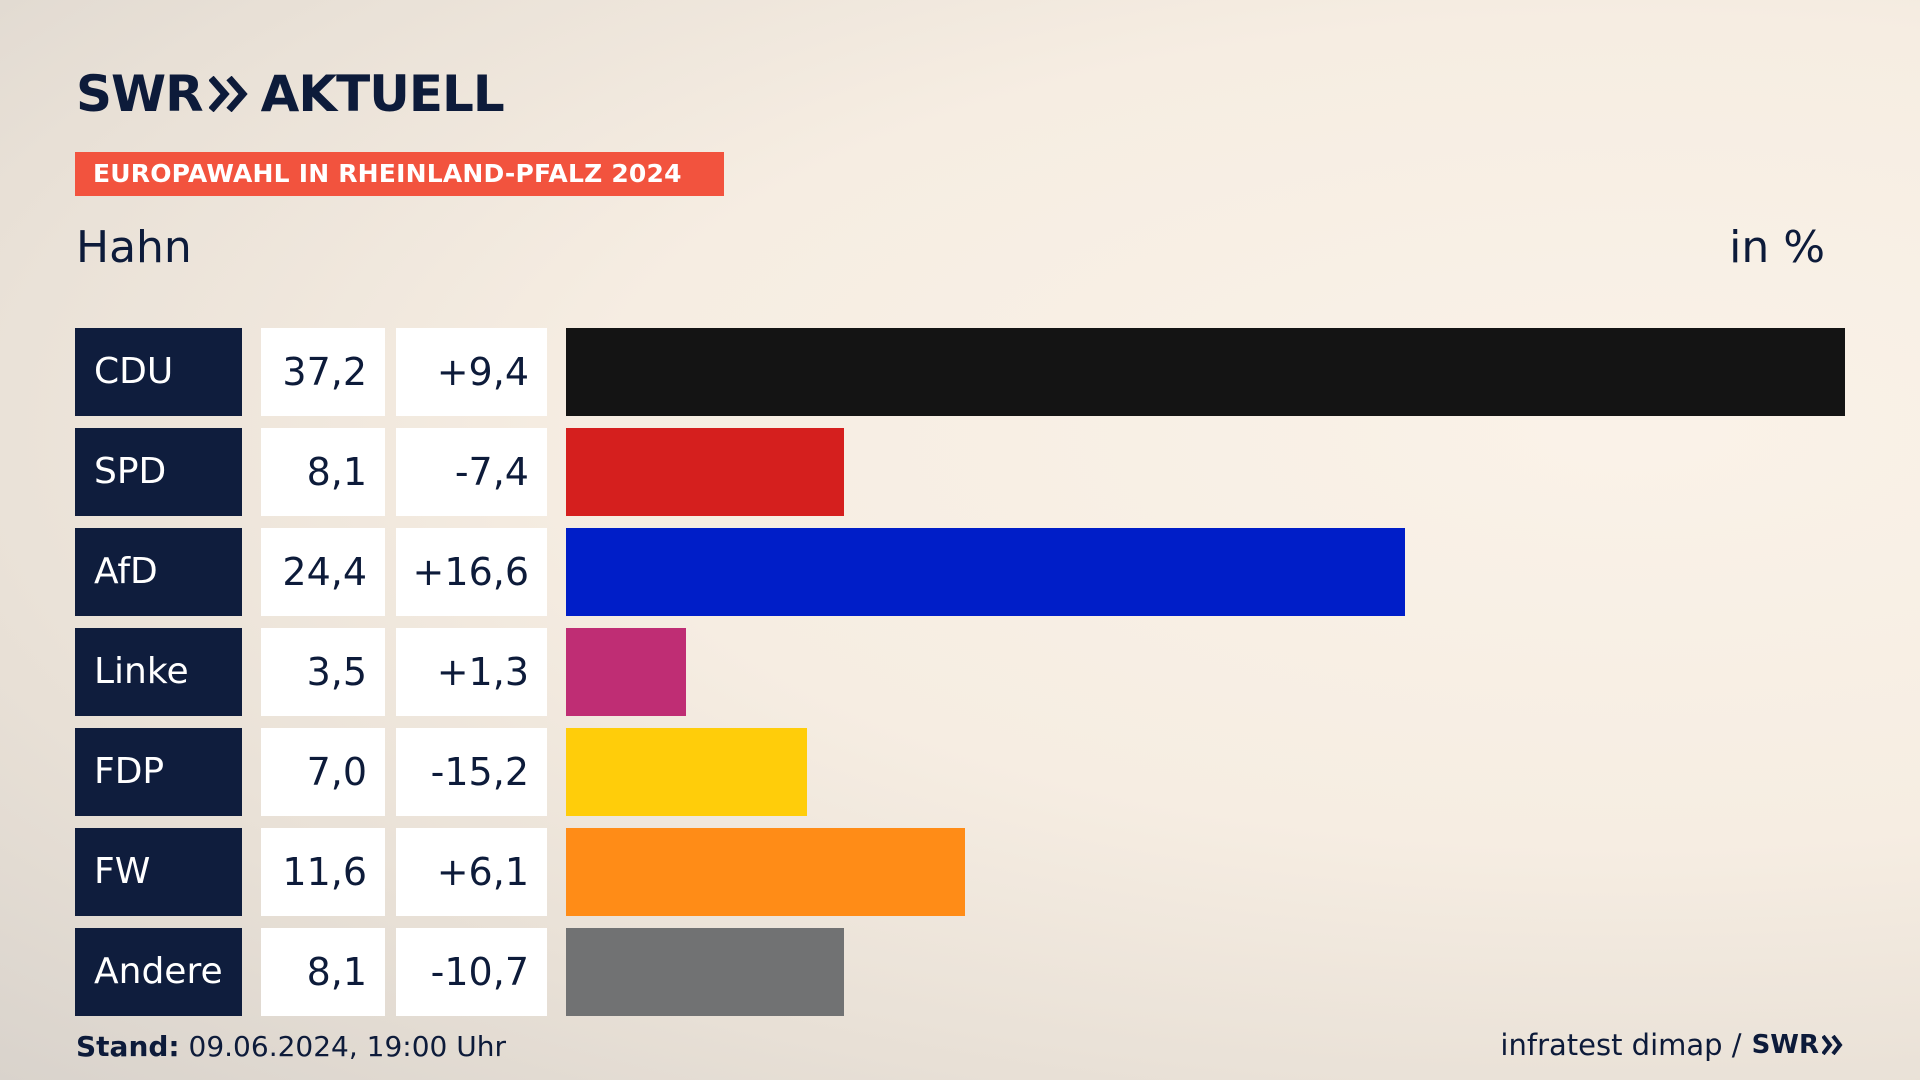  I want to click on vote-share-value: 3,5, so click(323, 672).